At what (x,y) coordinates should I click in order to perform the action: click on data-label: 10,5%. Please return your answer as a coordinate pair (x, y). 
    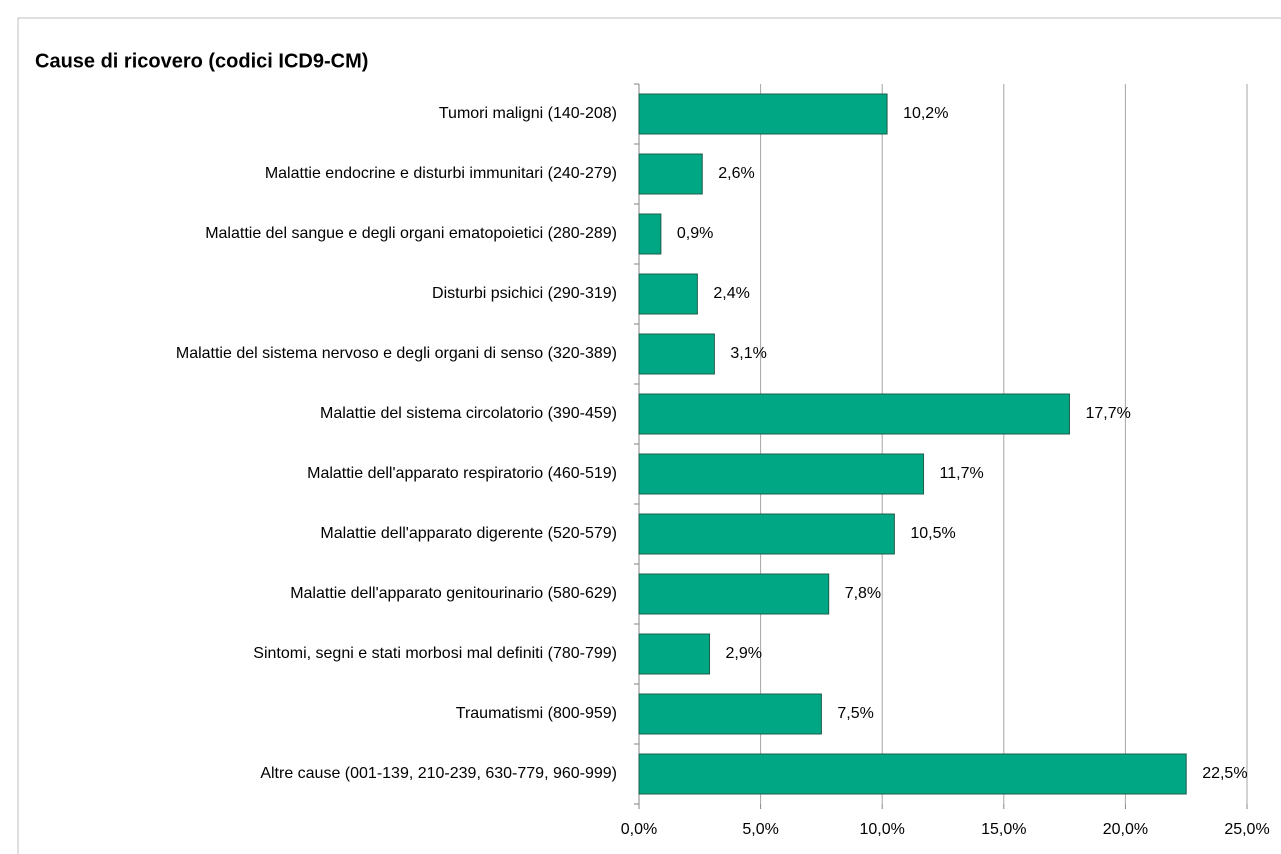
    Looking at the image, I should click on (932, 533).